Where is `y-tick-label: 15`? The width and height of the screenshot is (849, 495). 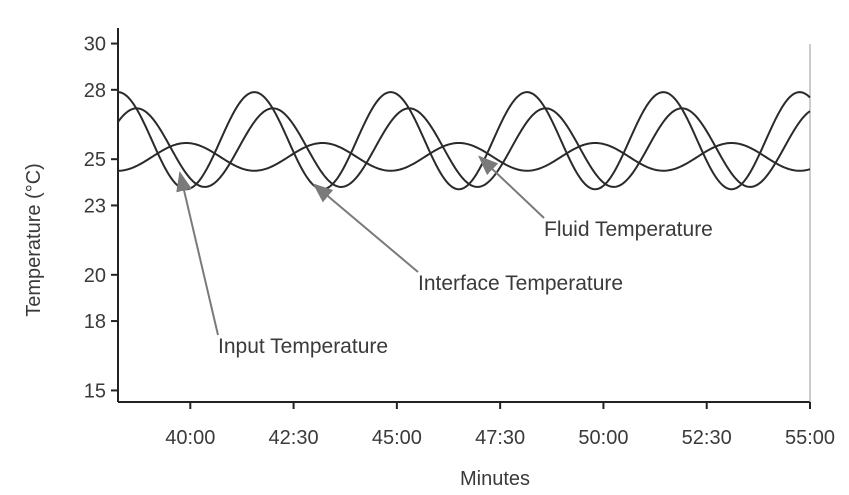
y-tick-label: 15 is located at coordinates (95, 391).